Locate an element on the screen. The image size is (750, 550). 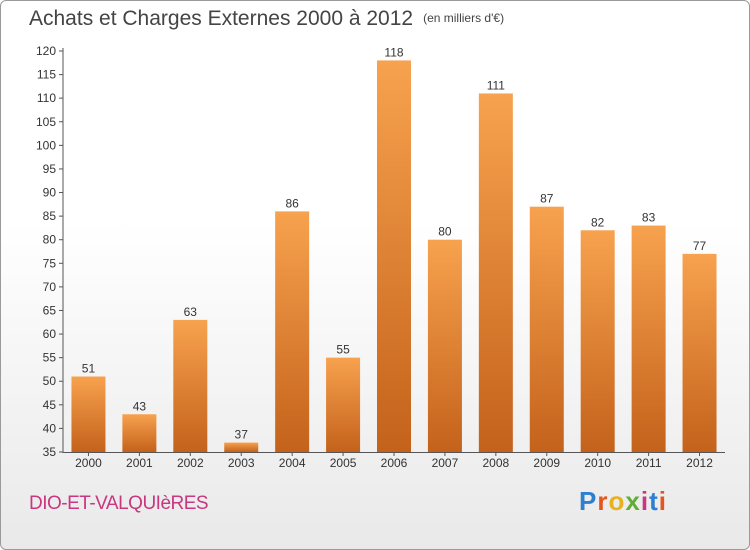
value-label-2010: 82 is located at coordinates (598, 222).